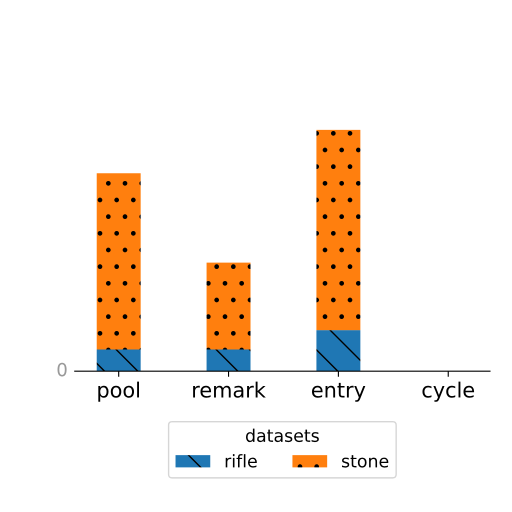 This screenshot has width=512, height=512. Describe the element at coordinates (365, 461) in the screenshot. I see `legend-label: stone` at that location.